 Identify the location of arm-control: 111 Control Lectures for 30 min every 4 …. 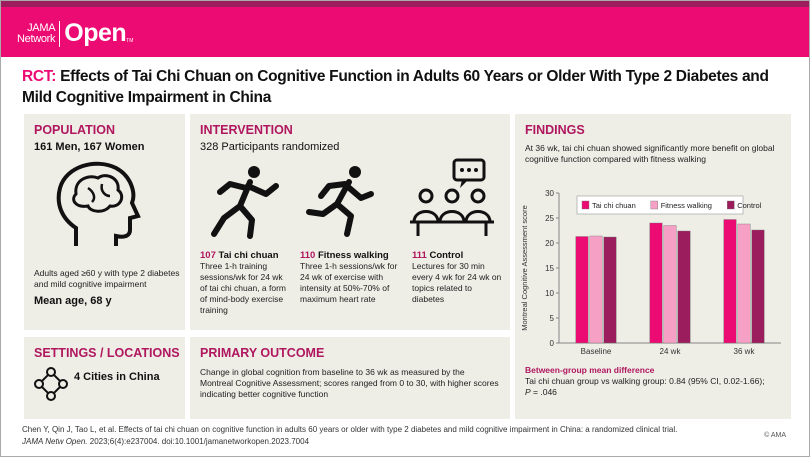
(458, 277).